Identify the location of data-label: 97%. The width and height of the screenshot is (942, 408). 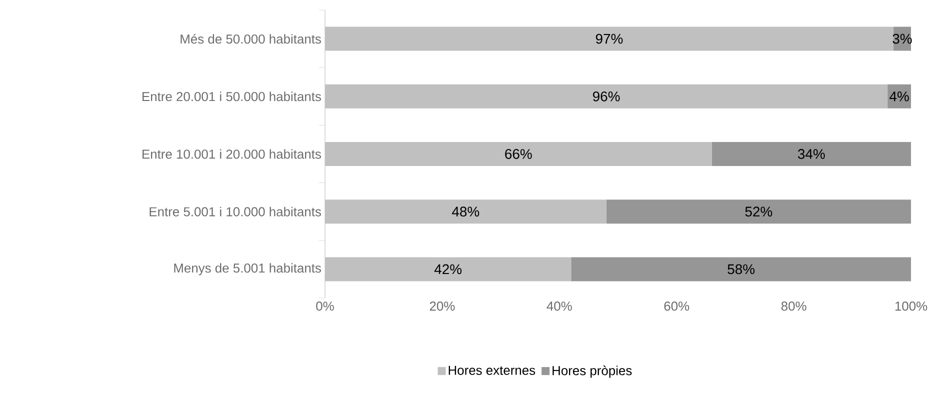
(609, 39).